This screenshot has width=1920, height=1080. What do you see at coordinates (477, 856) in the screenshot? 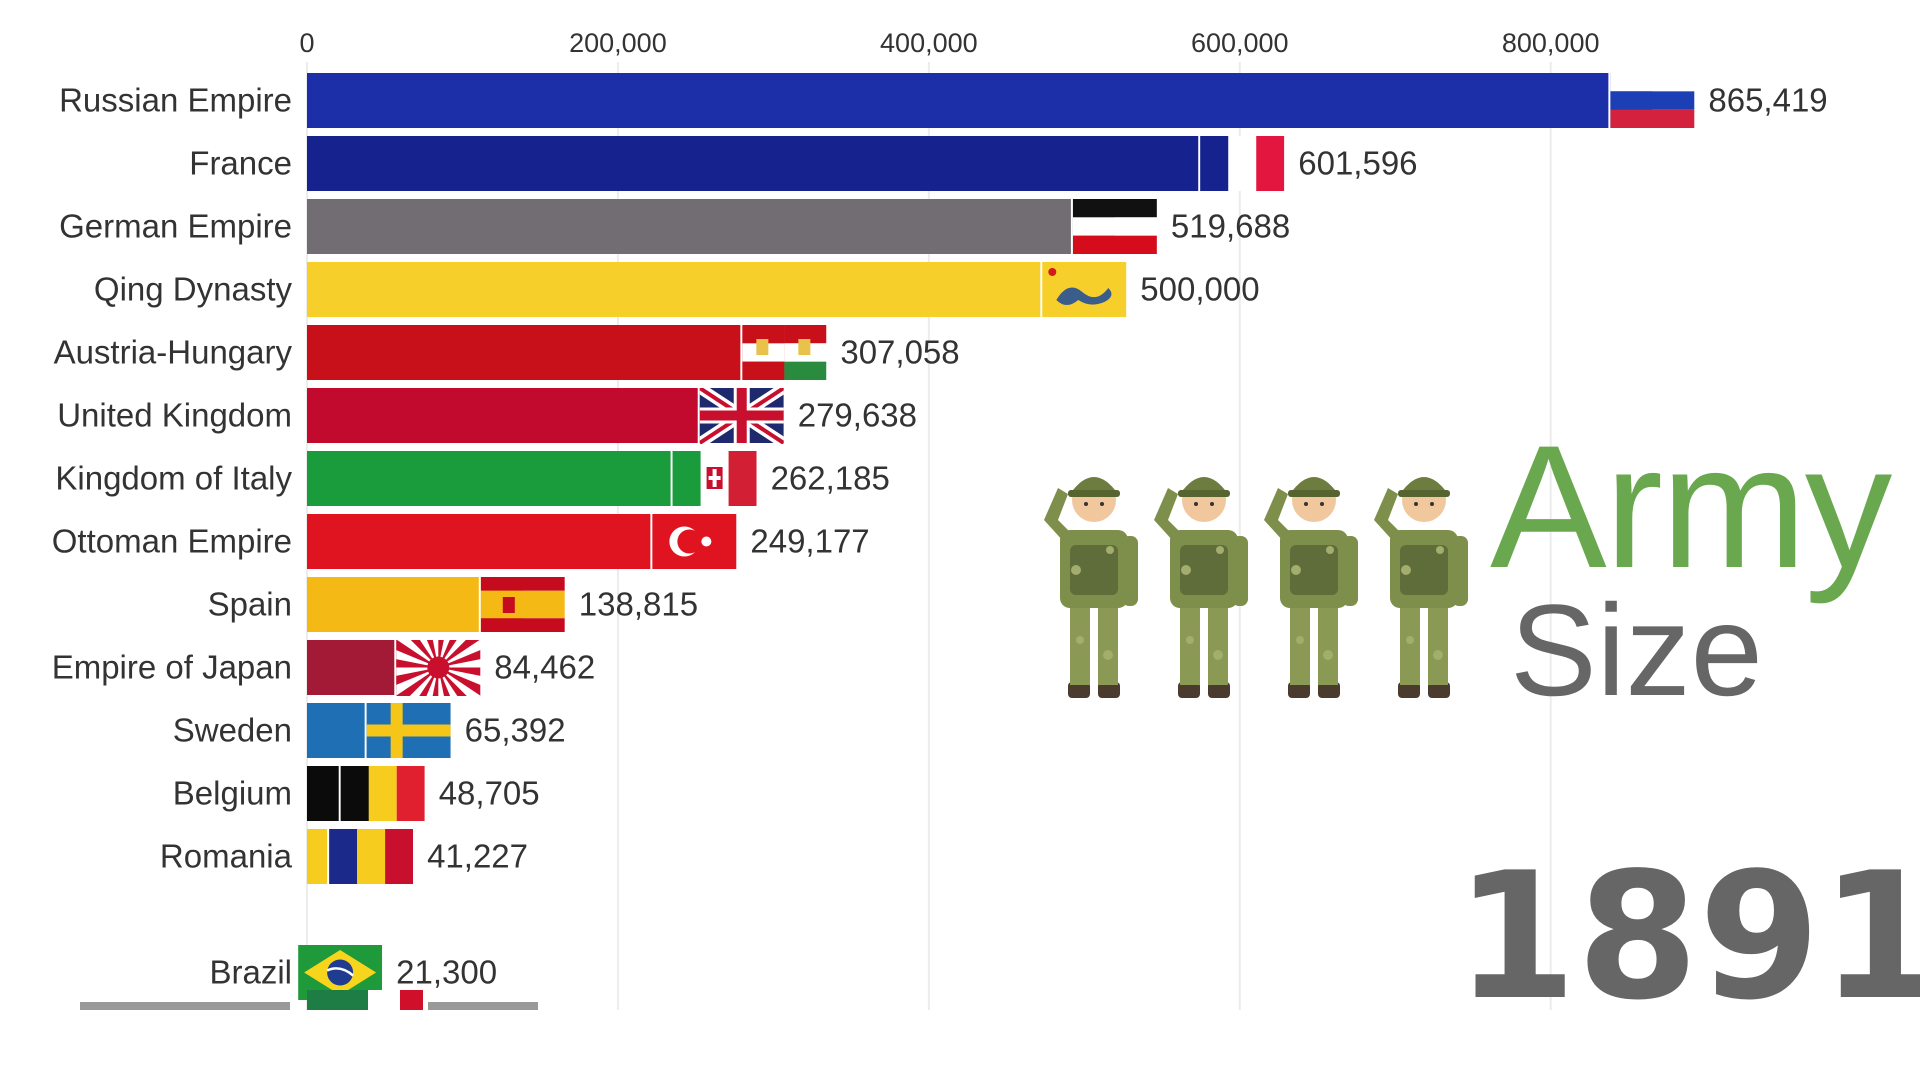
I see `value-label: 41,227` at bounding box center [477, 856].